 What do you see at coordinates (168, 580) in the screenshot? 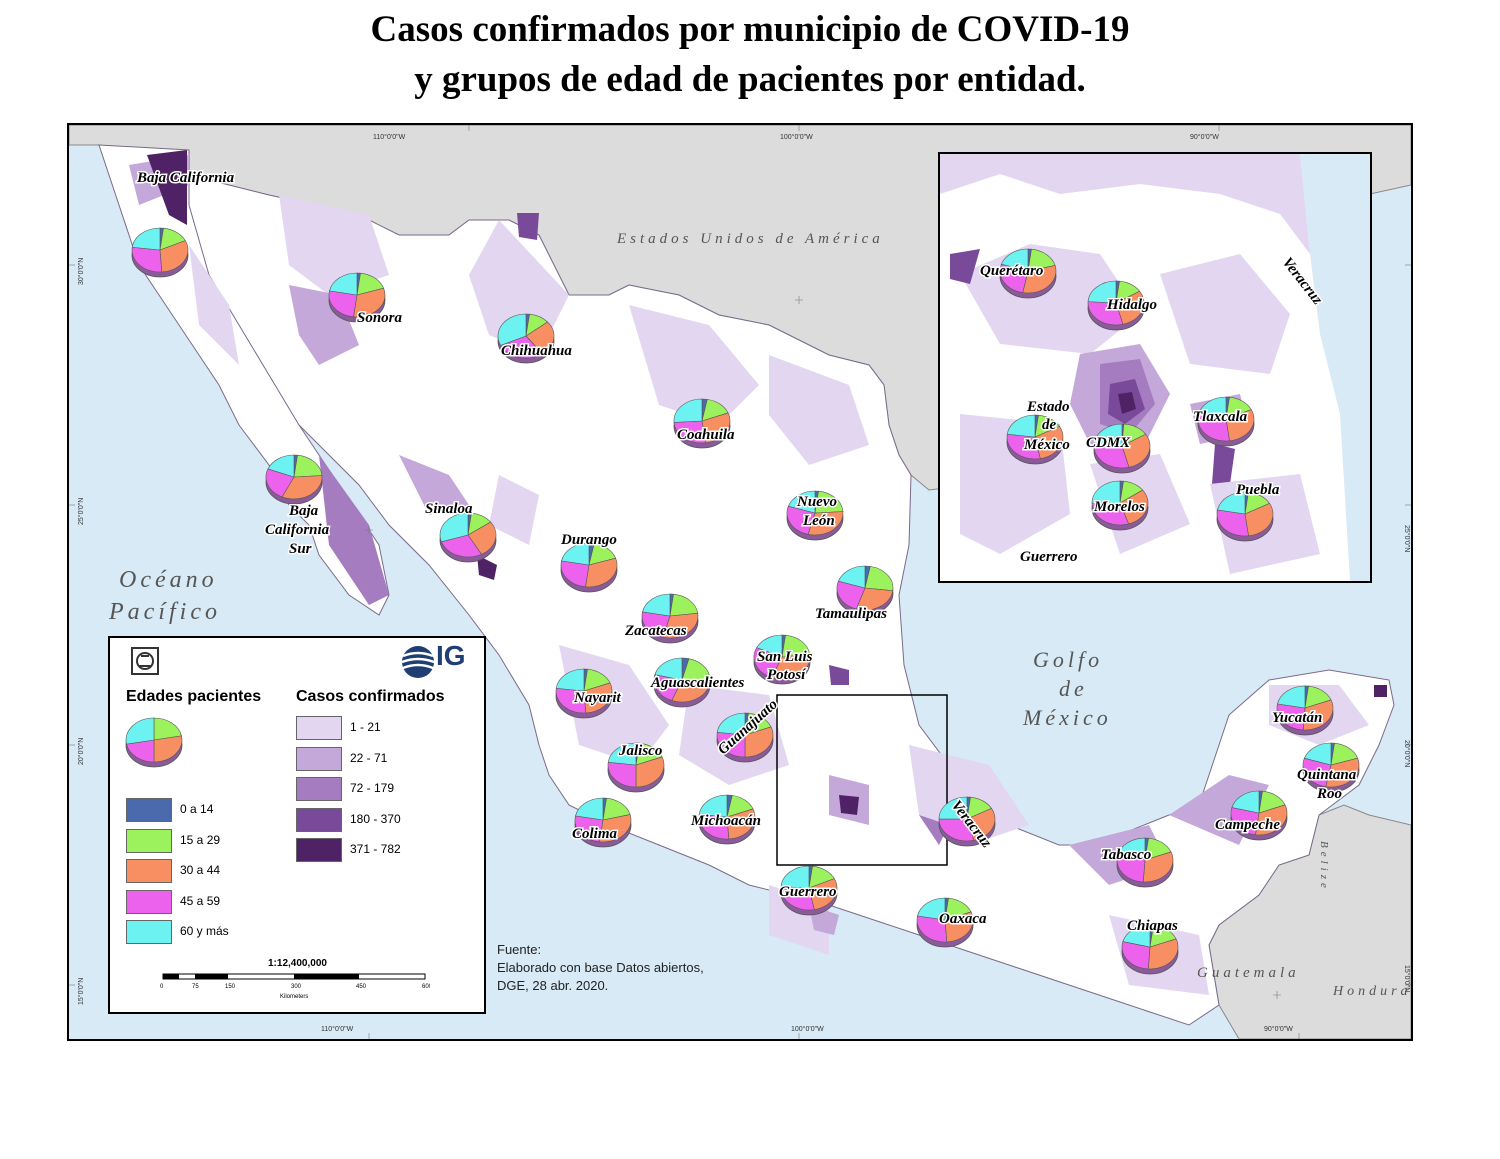
I see `label-pacific-1: Océano` at bounding box center [168, 580].